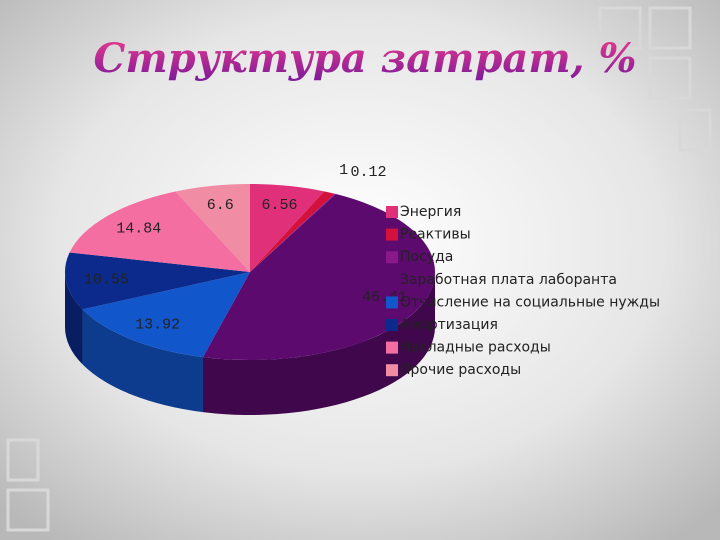 This screenshot has width=720, height=540. Describe the element at coordinates (106, 279) in the screenshot. I see `data-label: 10.55` at that location.